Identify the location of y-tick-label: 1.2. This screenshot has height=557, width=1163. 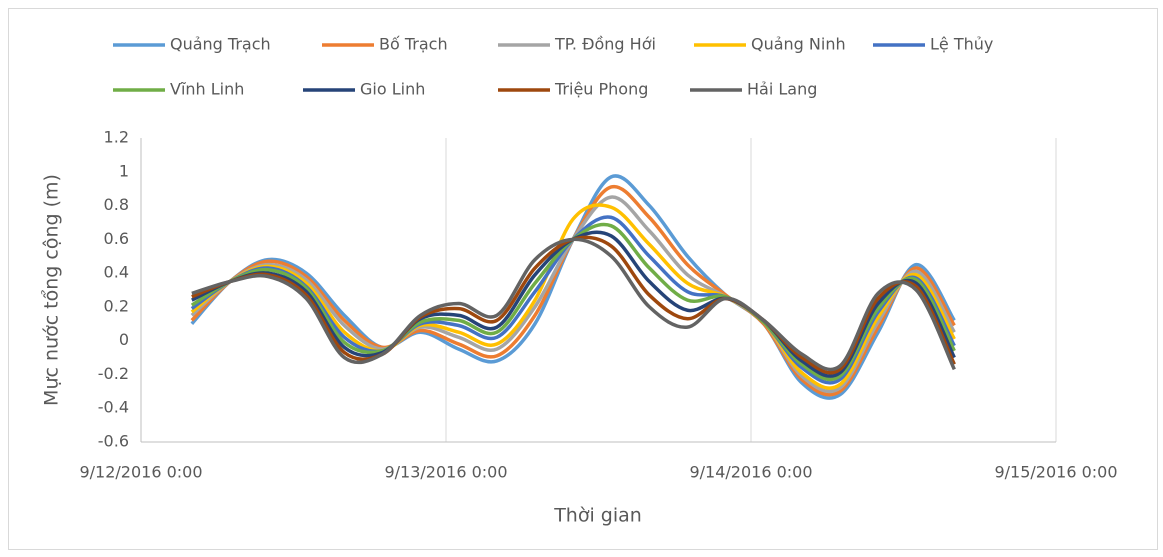
(116, 137).